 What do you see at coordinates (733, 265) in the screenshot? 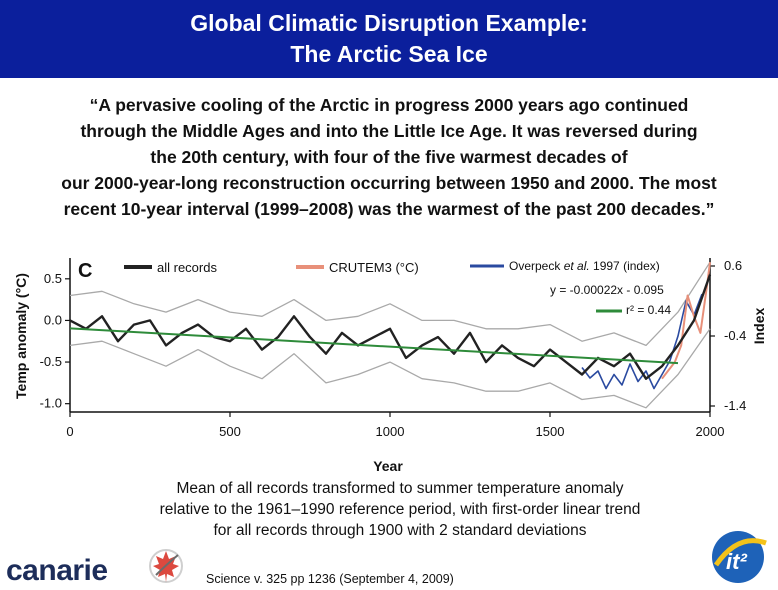
I see `y2-tick-label: 0.6` at bounding box center [733, 265].